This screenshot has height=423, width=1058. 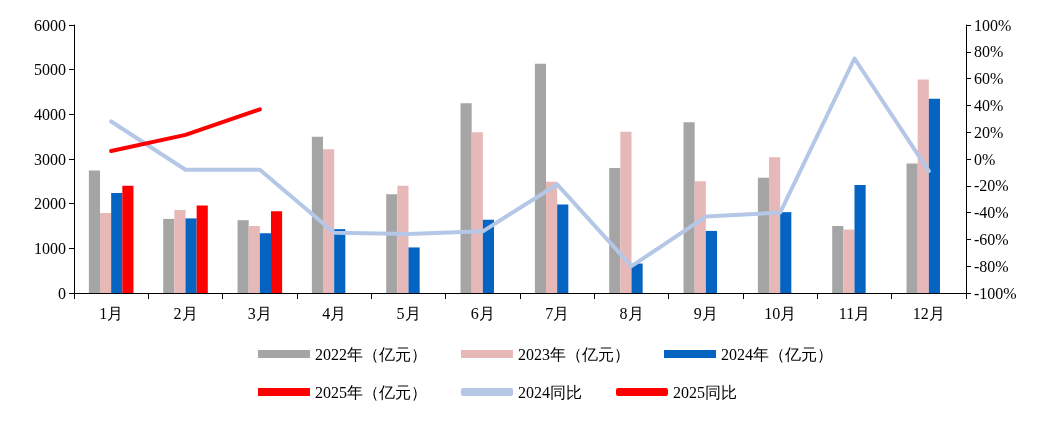 What do you see at coordinates (185, 313) in the screenshot?
I see `x-tick-label: 2月` at bounding box center [185, 313].